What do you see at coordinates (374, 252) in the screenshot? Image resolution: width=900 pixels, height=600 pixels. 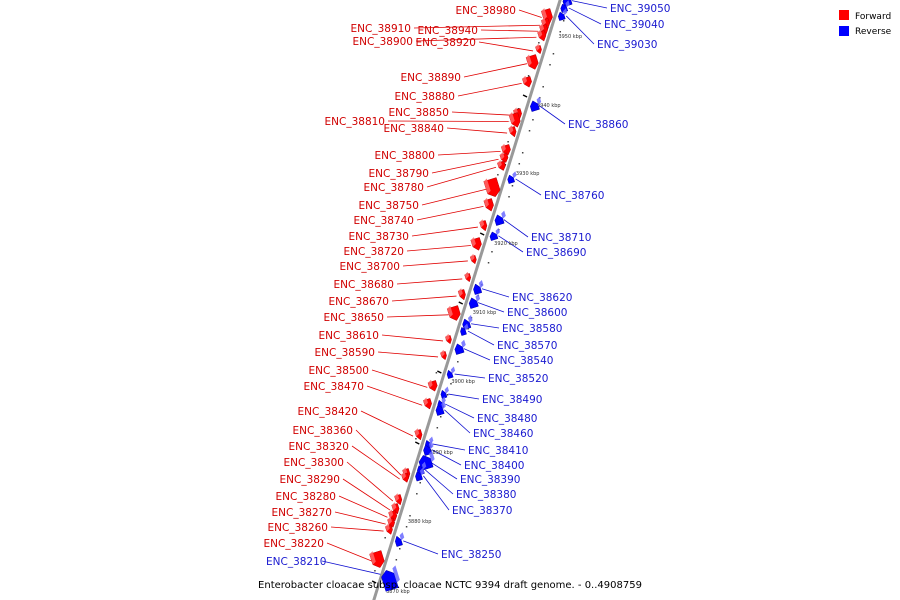 I see `forward-gene-label: ENC_38720` at bounding box center [374, 252].